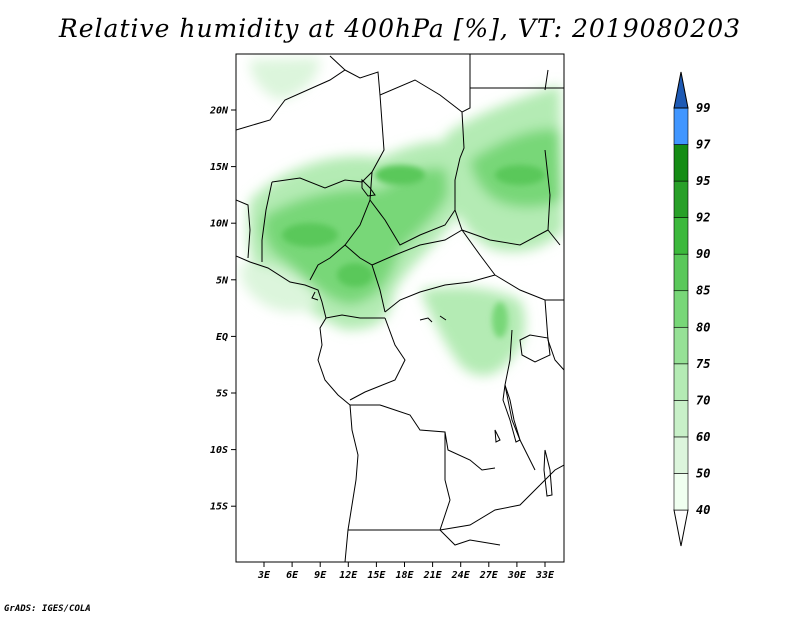 The width and height of the screenshot is (800, 618). What do you see at coordinates (445, 481) in the screenshot?
I see `border-angola-zambia` at bounding box center [445, 481].